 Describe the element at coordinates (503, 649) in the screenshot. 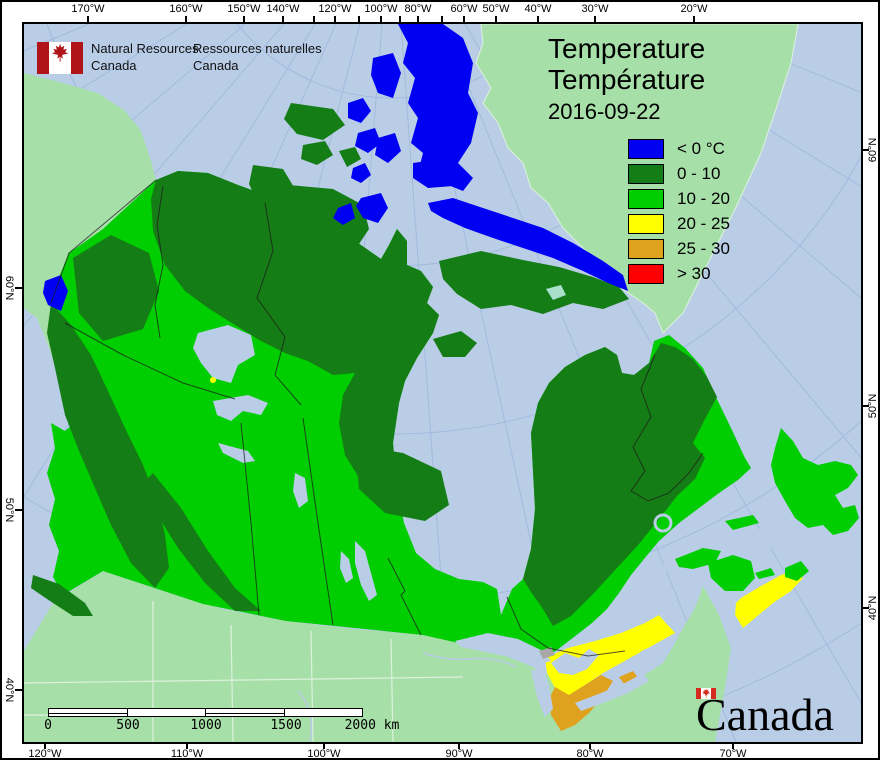

I see `lake-superior` at that location.